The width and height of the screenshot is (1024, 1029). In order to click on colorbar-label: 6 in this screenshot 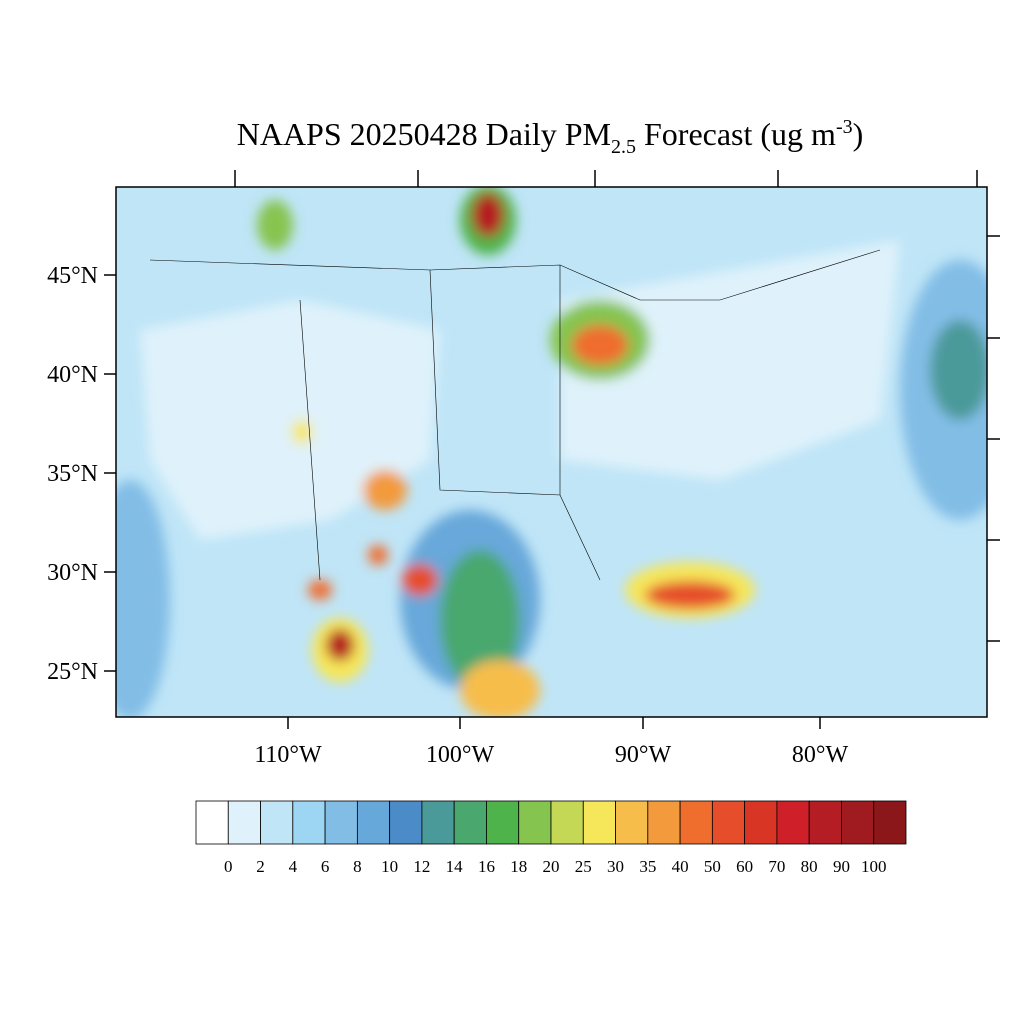, I will do `click(325, 866)`.